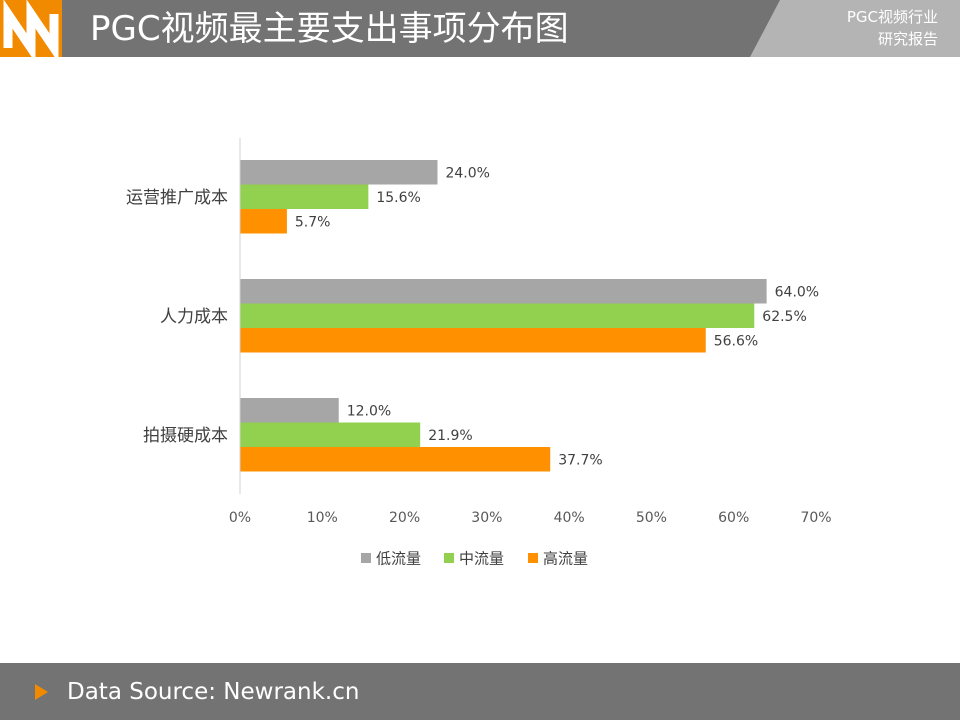 The height and width of the screenshot is (720, 960). What do you see at coordinates (322, 518) in the screenshot?
I see `x-tick-label: 10%` at bounding box center [322, 518].